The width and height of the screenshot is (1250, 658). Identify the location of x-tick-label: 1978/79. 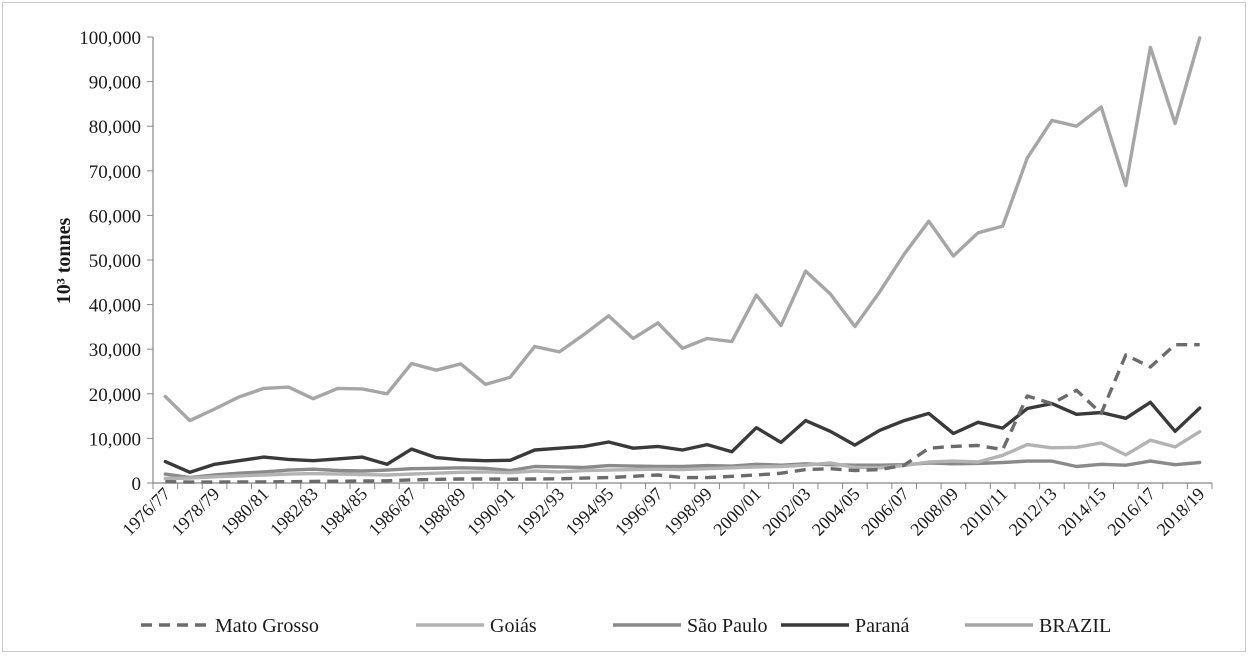
(196, 512).